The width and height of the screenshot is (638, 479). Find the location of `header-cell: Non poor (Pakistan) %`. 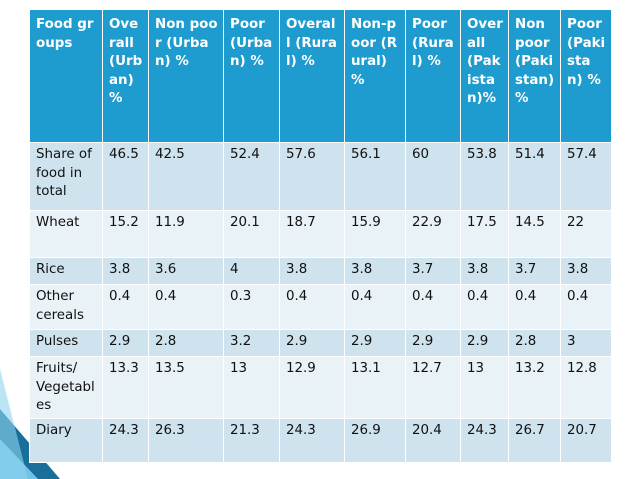

header-cell: Non poor (Pakistan) % is located at coordinates (534, 76).